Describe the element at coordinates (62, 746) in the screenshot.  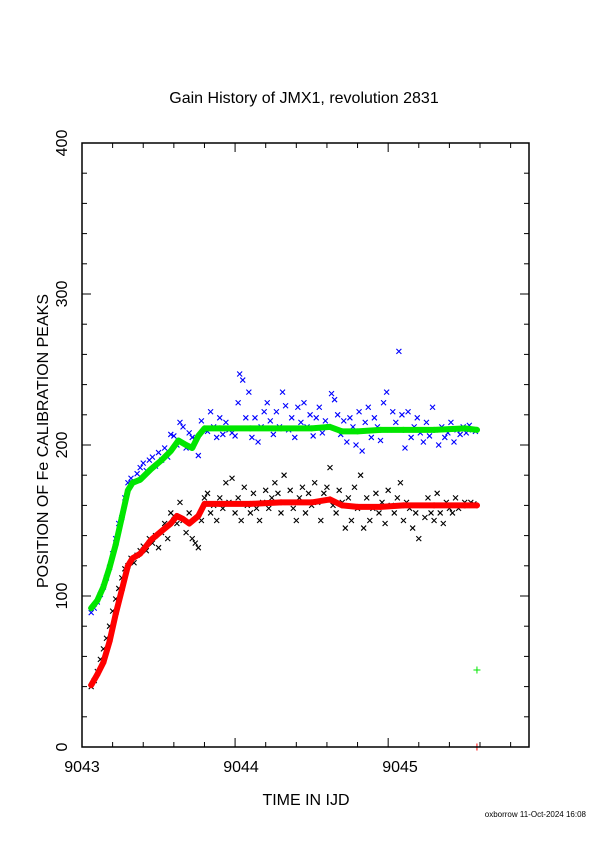
I see `y-tick-label-0: 0` at that location.